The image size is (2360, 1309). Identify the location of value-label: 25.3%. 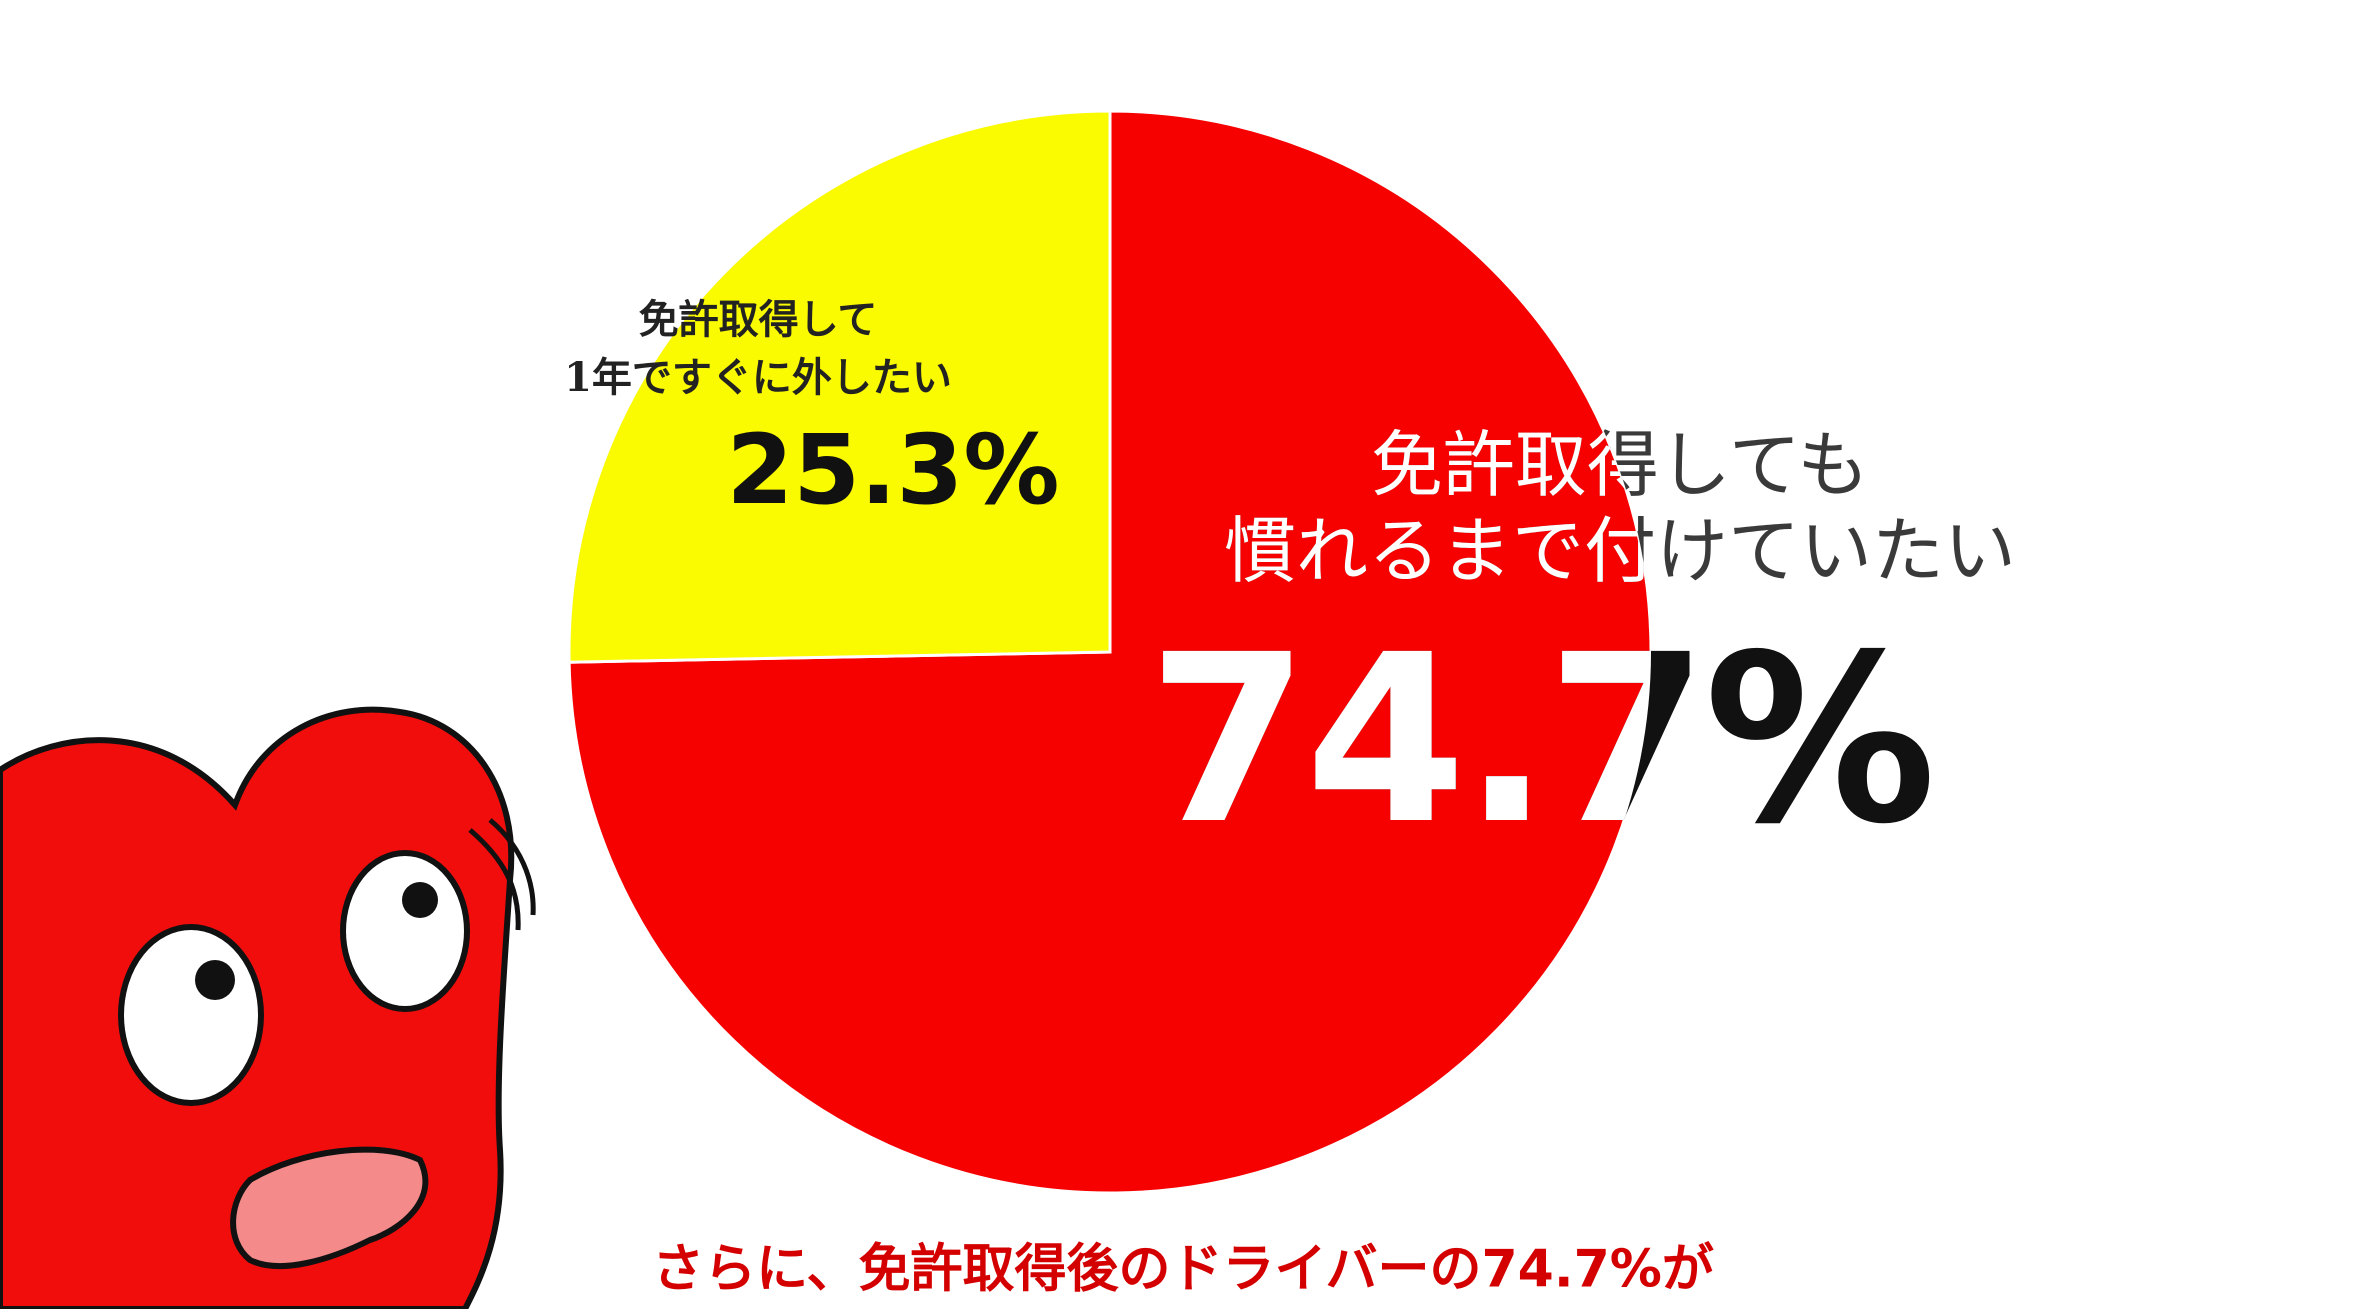
(893, 470).